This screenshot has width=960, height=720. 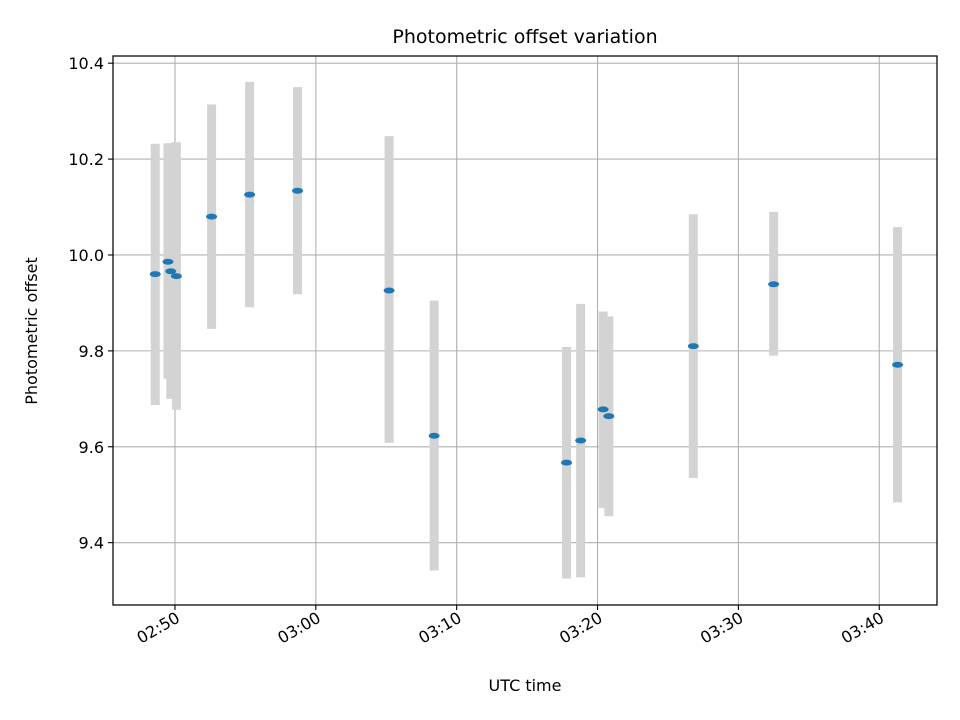 I want to click on y-axis-title: Photometric offset, so click(x=31, y=331).